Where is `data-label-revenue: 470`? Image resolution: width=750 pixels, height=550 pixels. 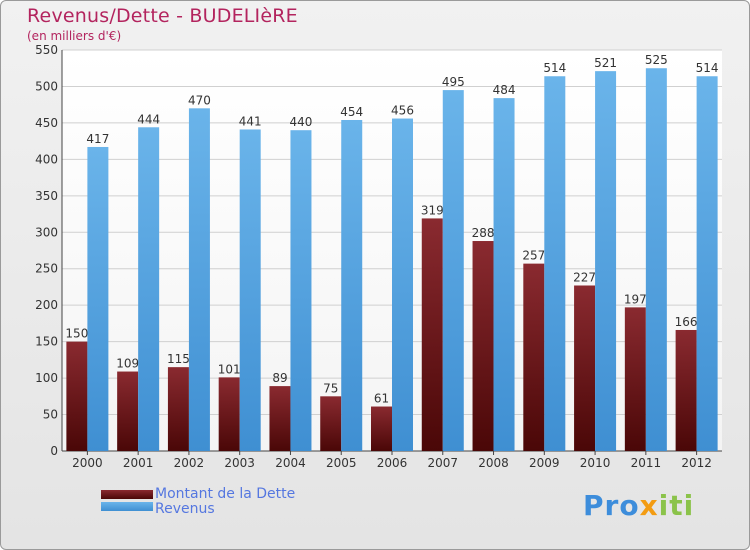 data-label-revenue: 470 is located at coordinates (199, 100).